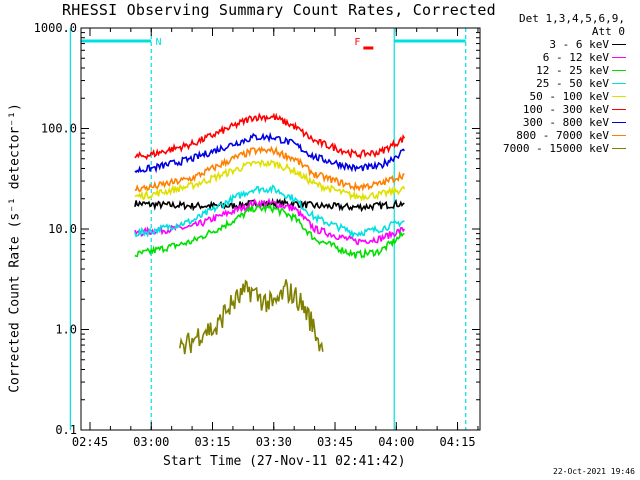 This screenshot has height=480, width=640. What do you see at coordinates (457, 442) in the screenshot?
I see `x-tick-label: 04:15` at bounding box center [457, 442].